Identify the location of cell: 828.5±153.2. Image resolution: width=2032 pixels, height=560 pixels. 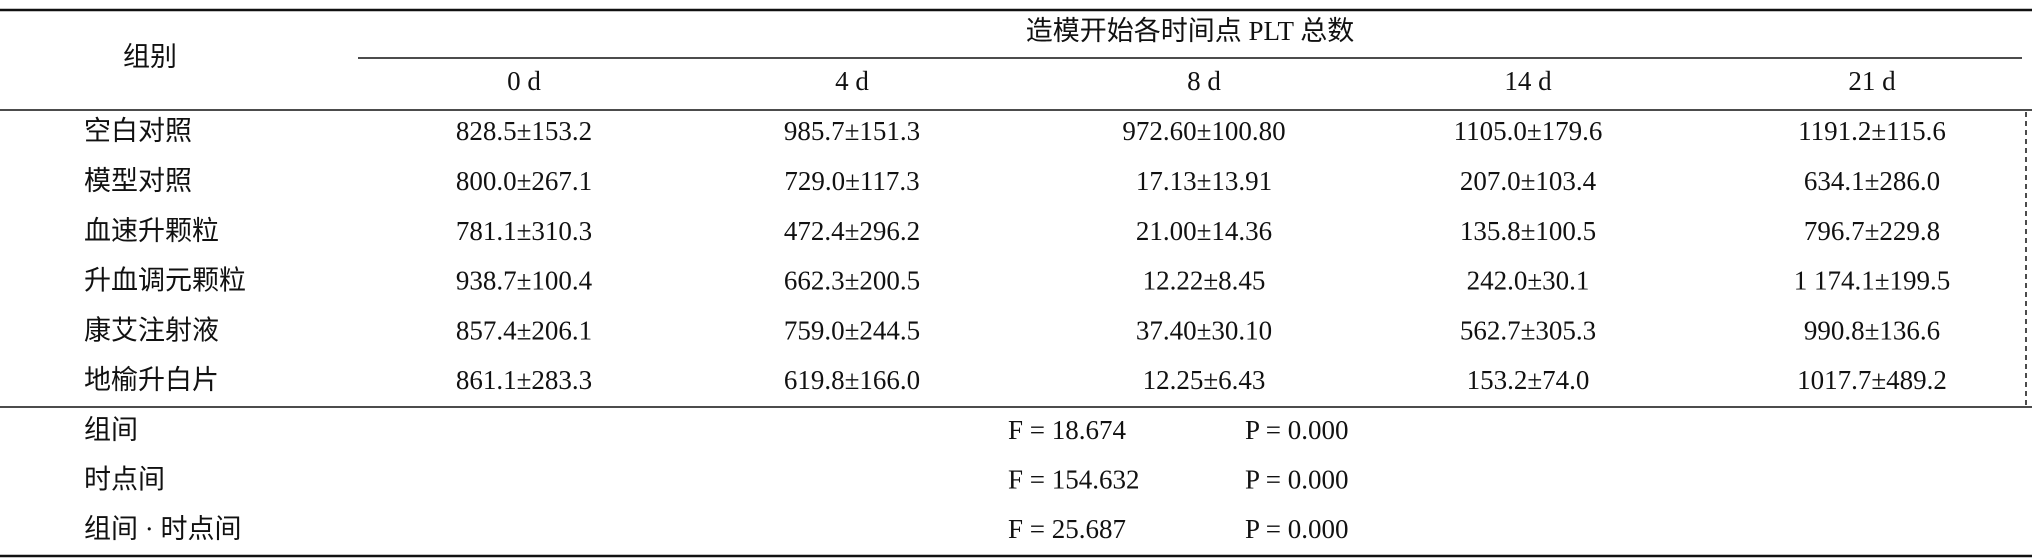
(524, 131).